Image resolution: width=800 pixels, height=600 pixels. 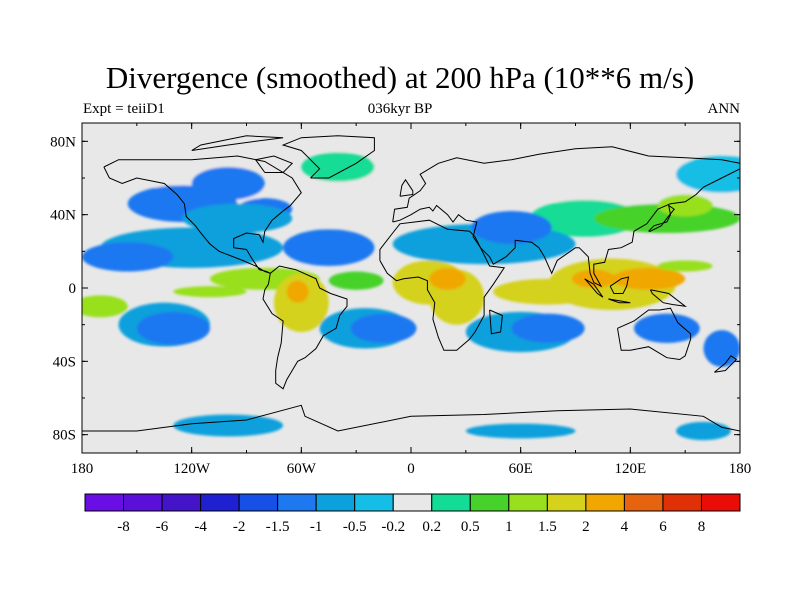 I want to click on lon-tick-label: 120W, so click(x=192, y=469).